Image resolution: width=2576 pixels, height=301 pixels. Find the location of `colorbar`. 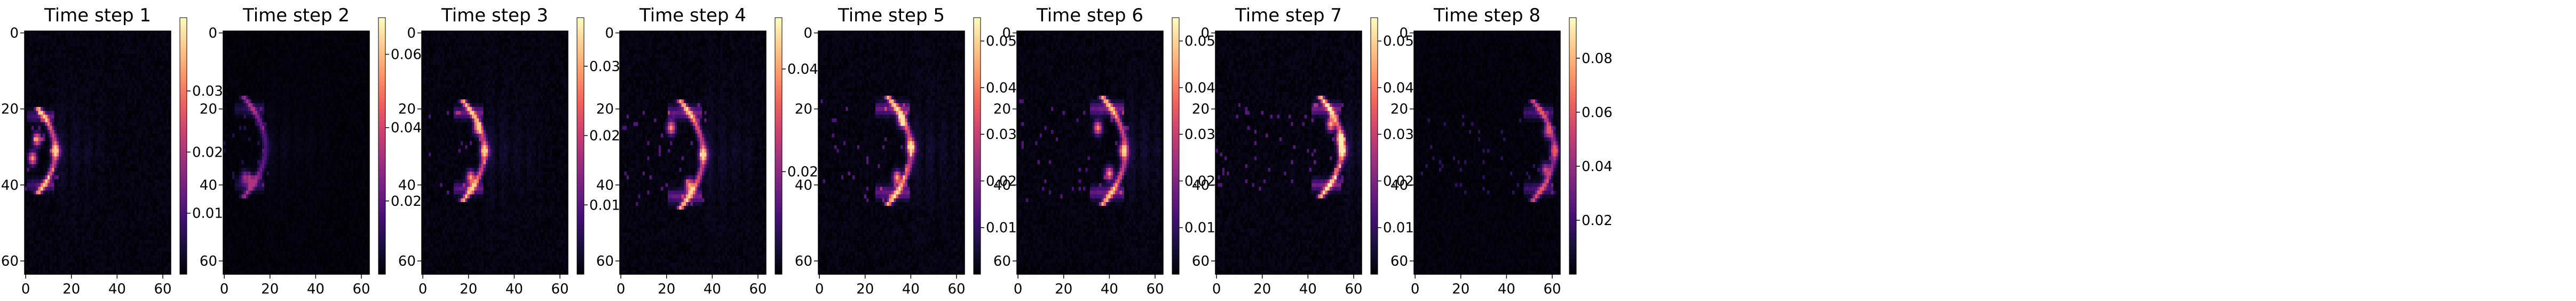

colorbar is located at coordinates (183, 146).